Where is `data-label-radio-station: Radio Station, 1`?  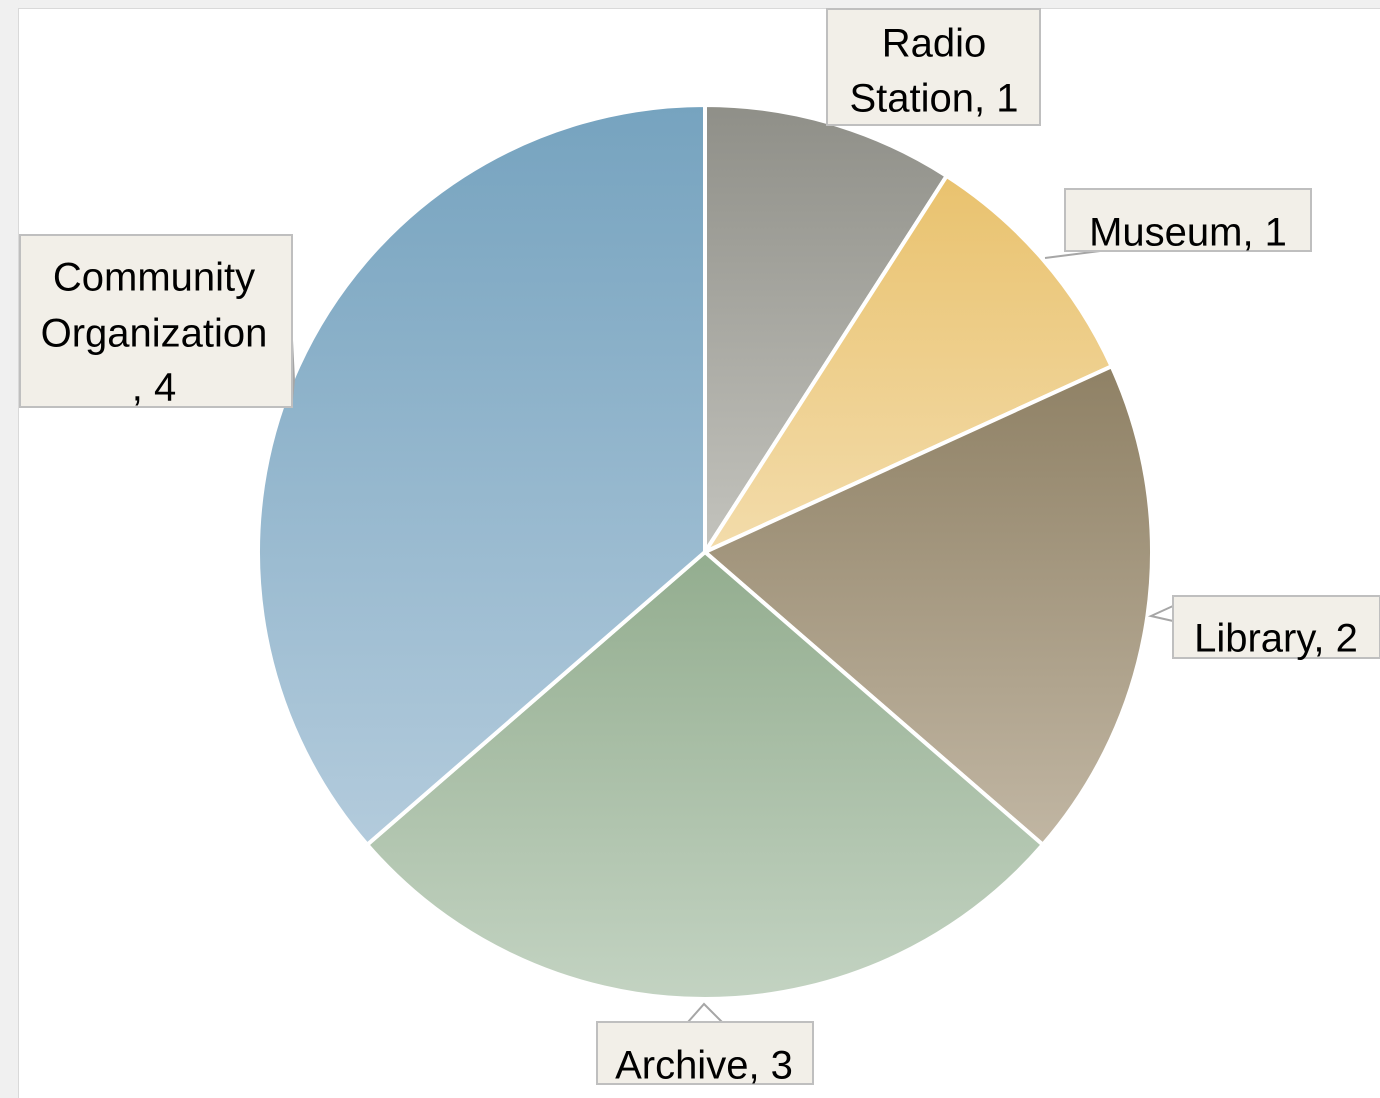
data-label-radio-station: Radio Station, 1 is located at coordinates (933, 67).